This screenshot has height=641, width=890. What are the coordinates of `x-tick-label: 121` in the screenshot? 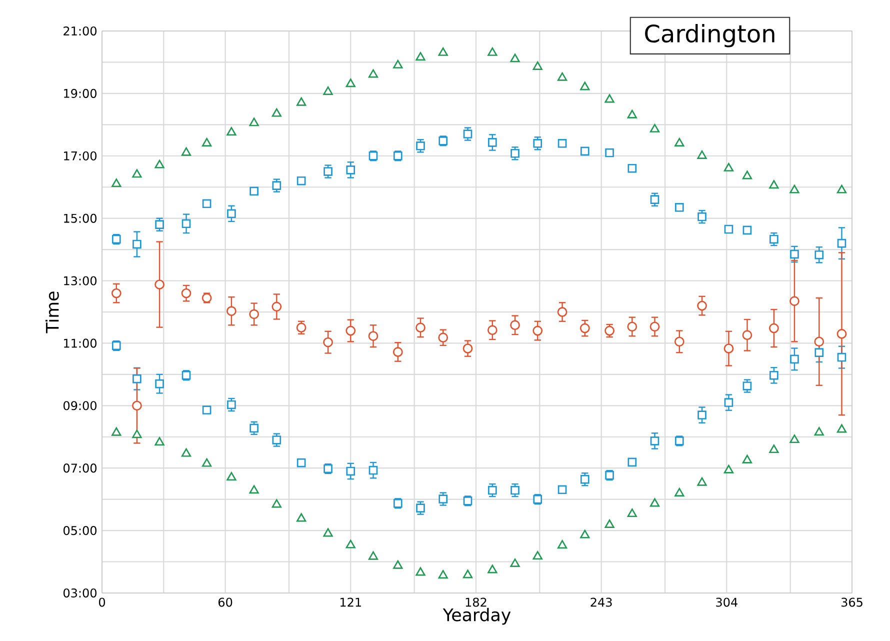 It's located at (350, 602).